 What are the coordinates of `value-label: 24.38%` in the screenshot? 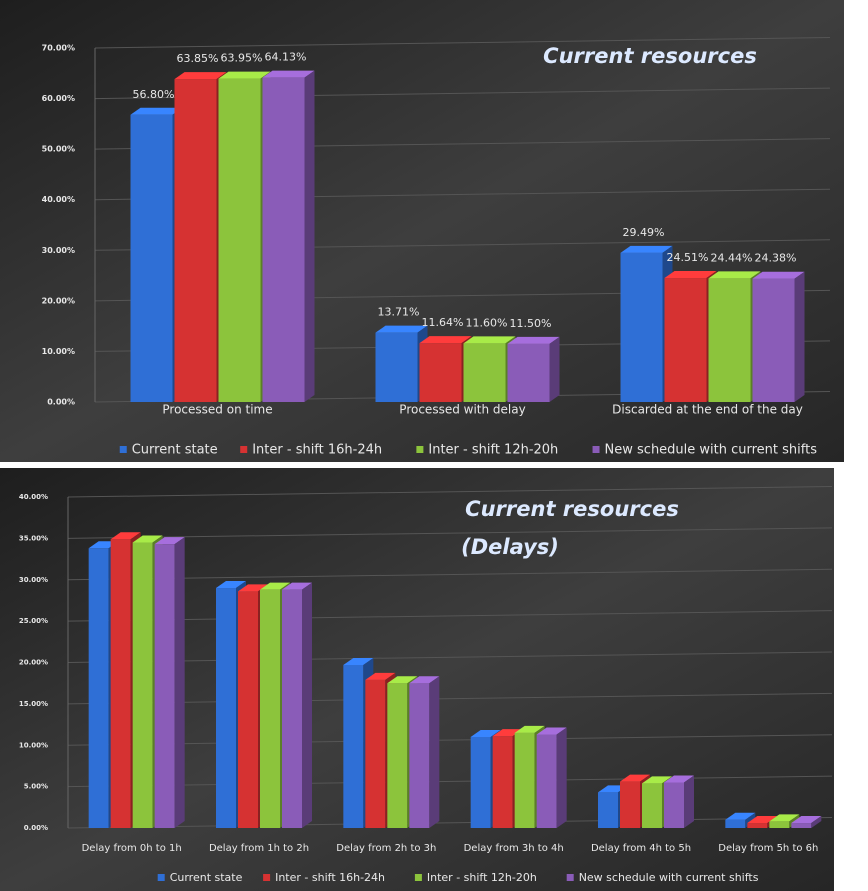 It's located at (776, 258).